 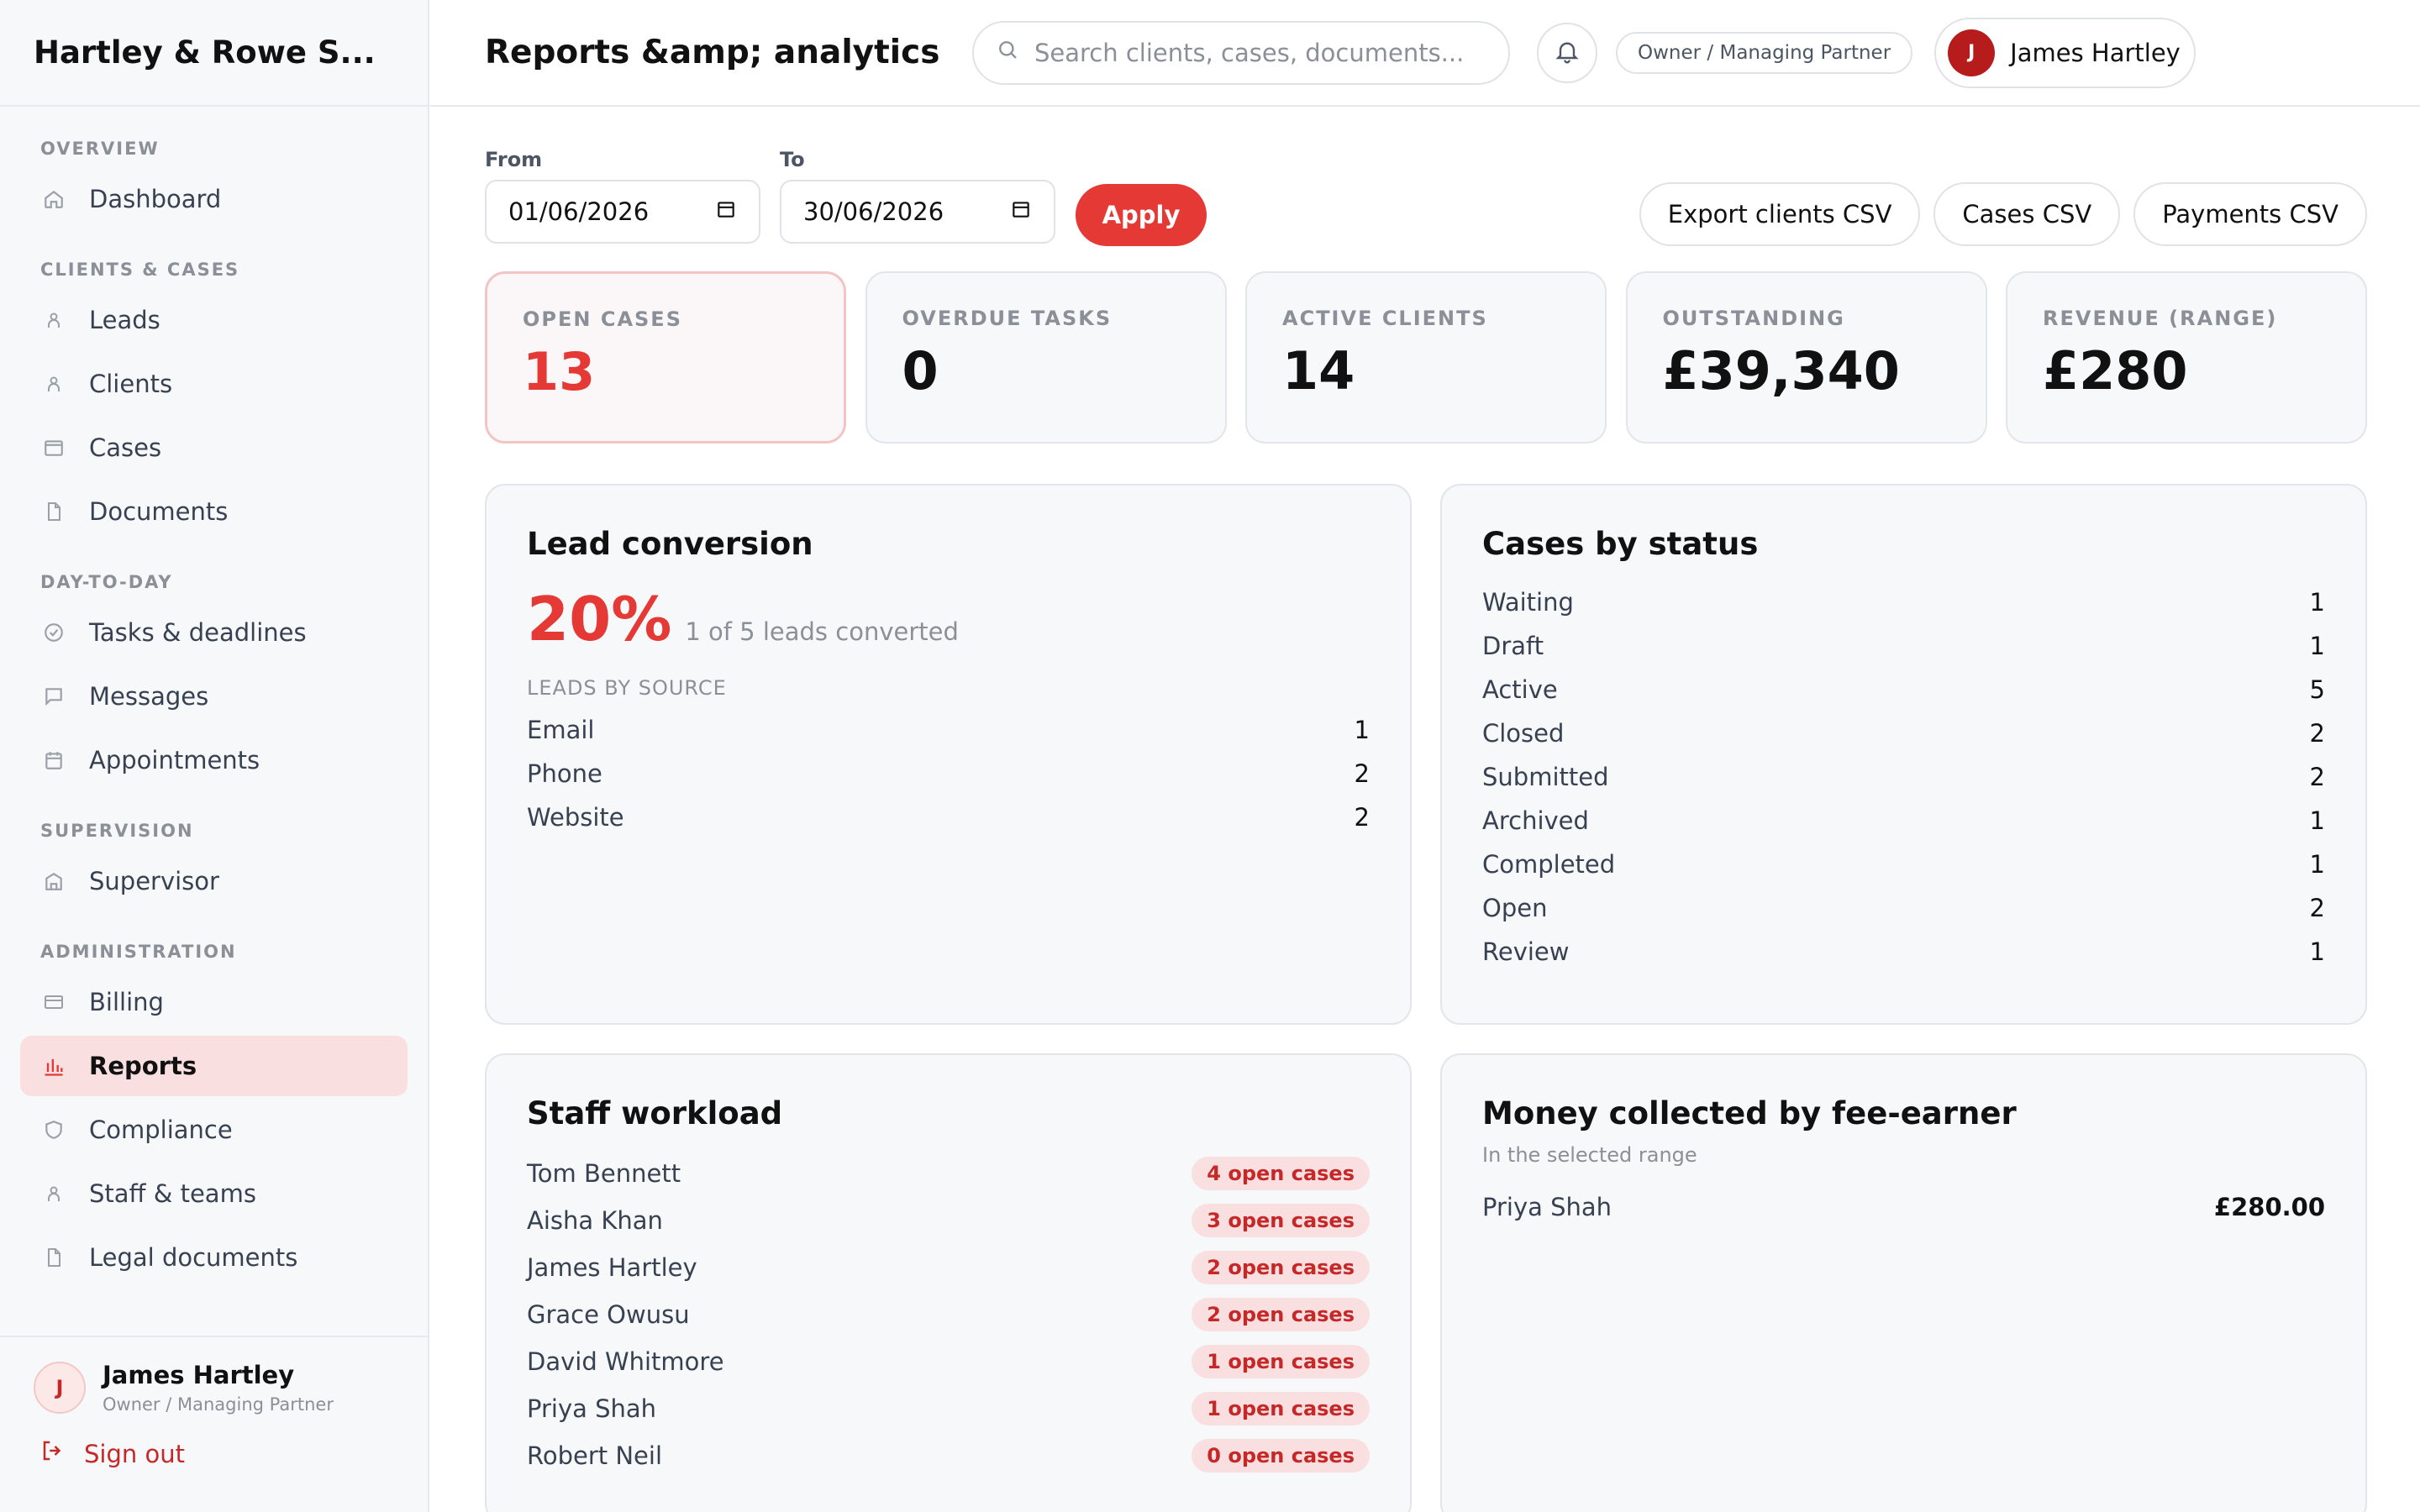 I want to click on sidebar-item-supervisor: Supervisor, so click(x=214, y=881).